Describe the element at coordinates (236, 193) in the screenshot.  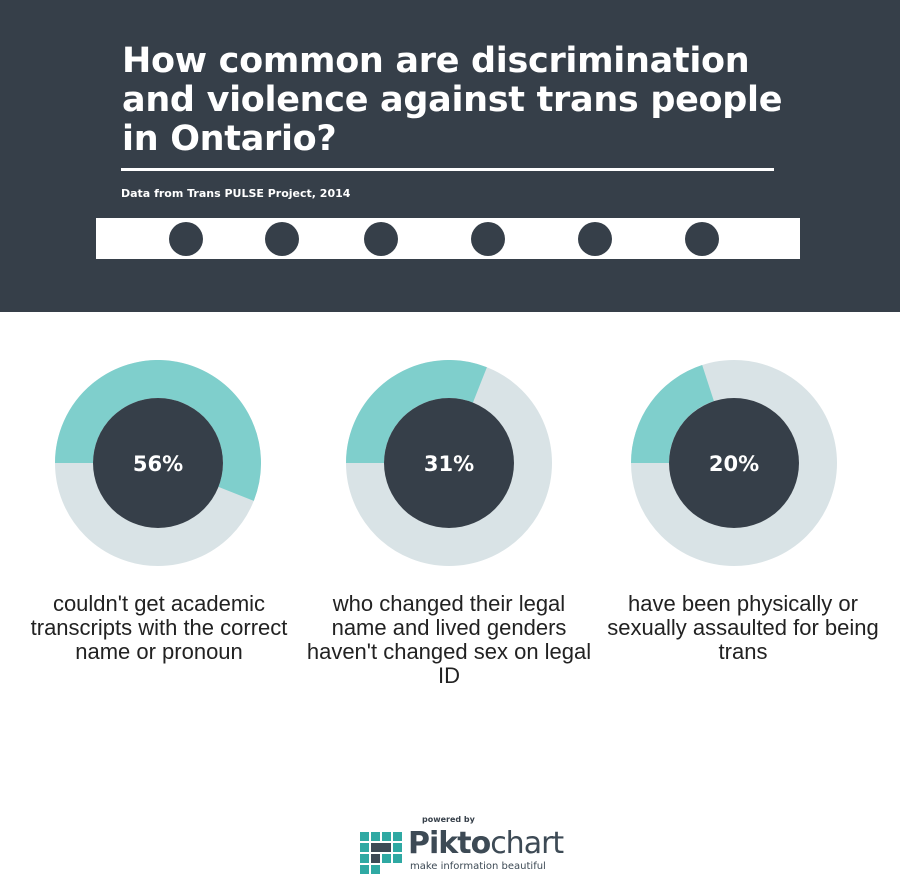
I see `data-source-subtitle: Data from Trans PULSE Project, 2014` at that location.